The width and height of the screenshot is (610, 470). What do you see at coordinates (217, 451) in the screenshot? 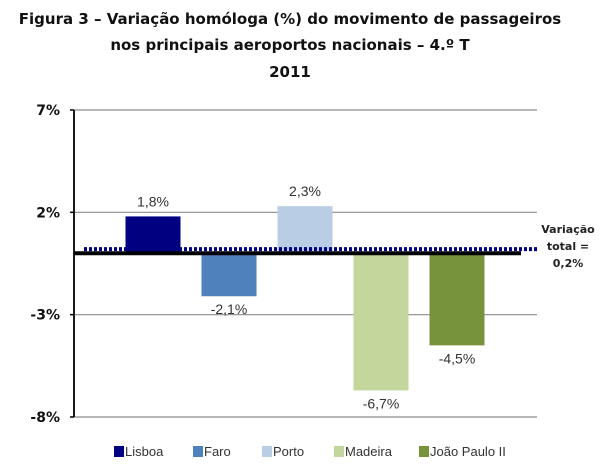
I see `legend-label: Faro` at bounding box center [217, 451].